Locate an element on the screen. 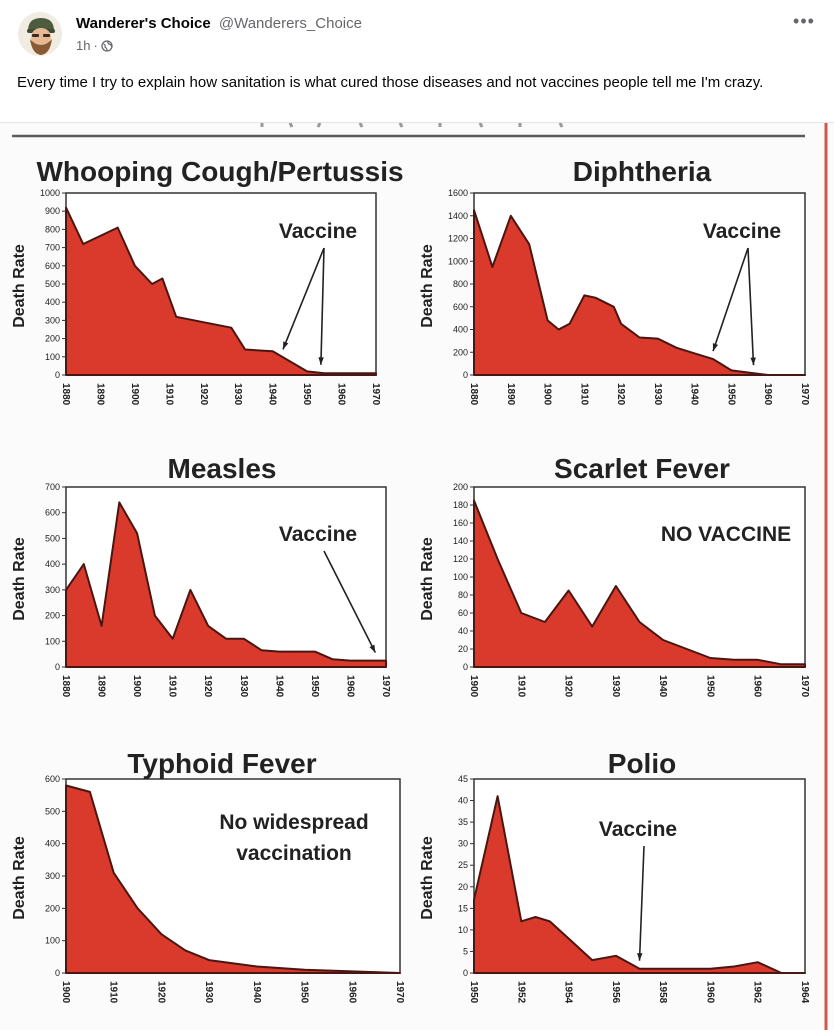 The image size is (834, 1030). y-tick-label: 80 is located at coordinates (463, 595).